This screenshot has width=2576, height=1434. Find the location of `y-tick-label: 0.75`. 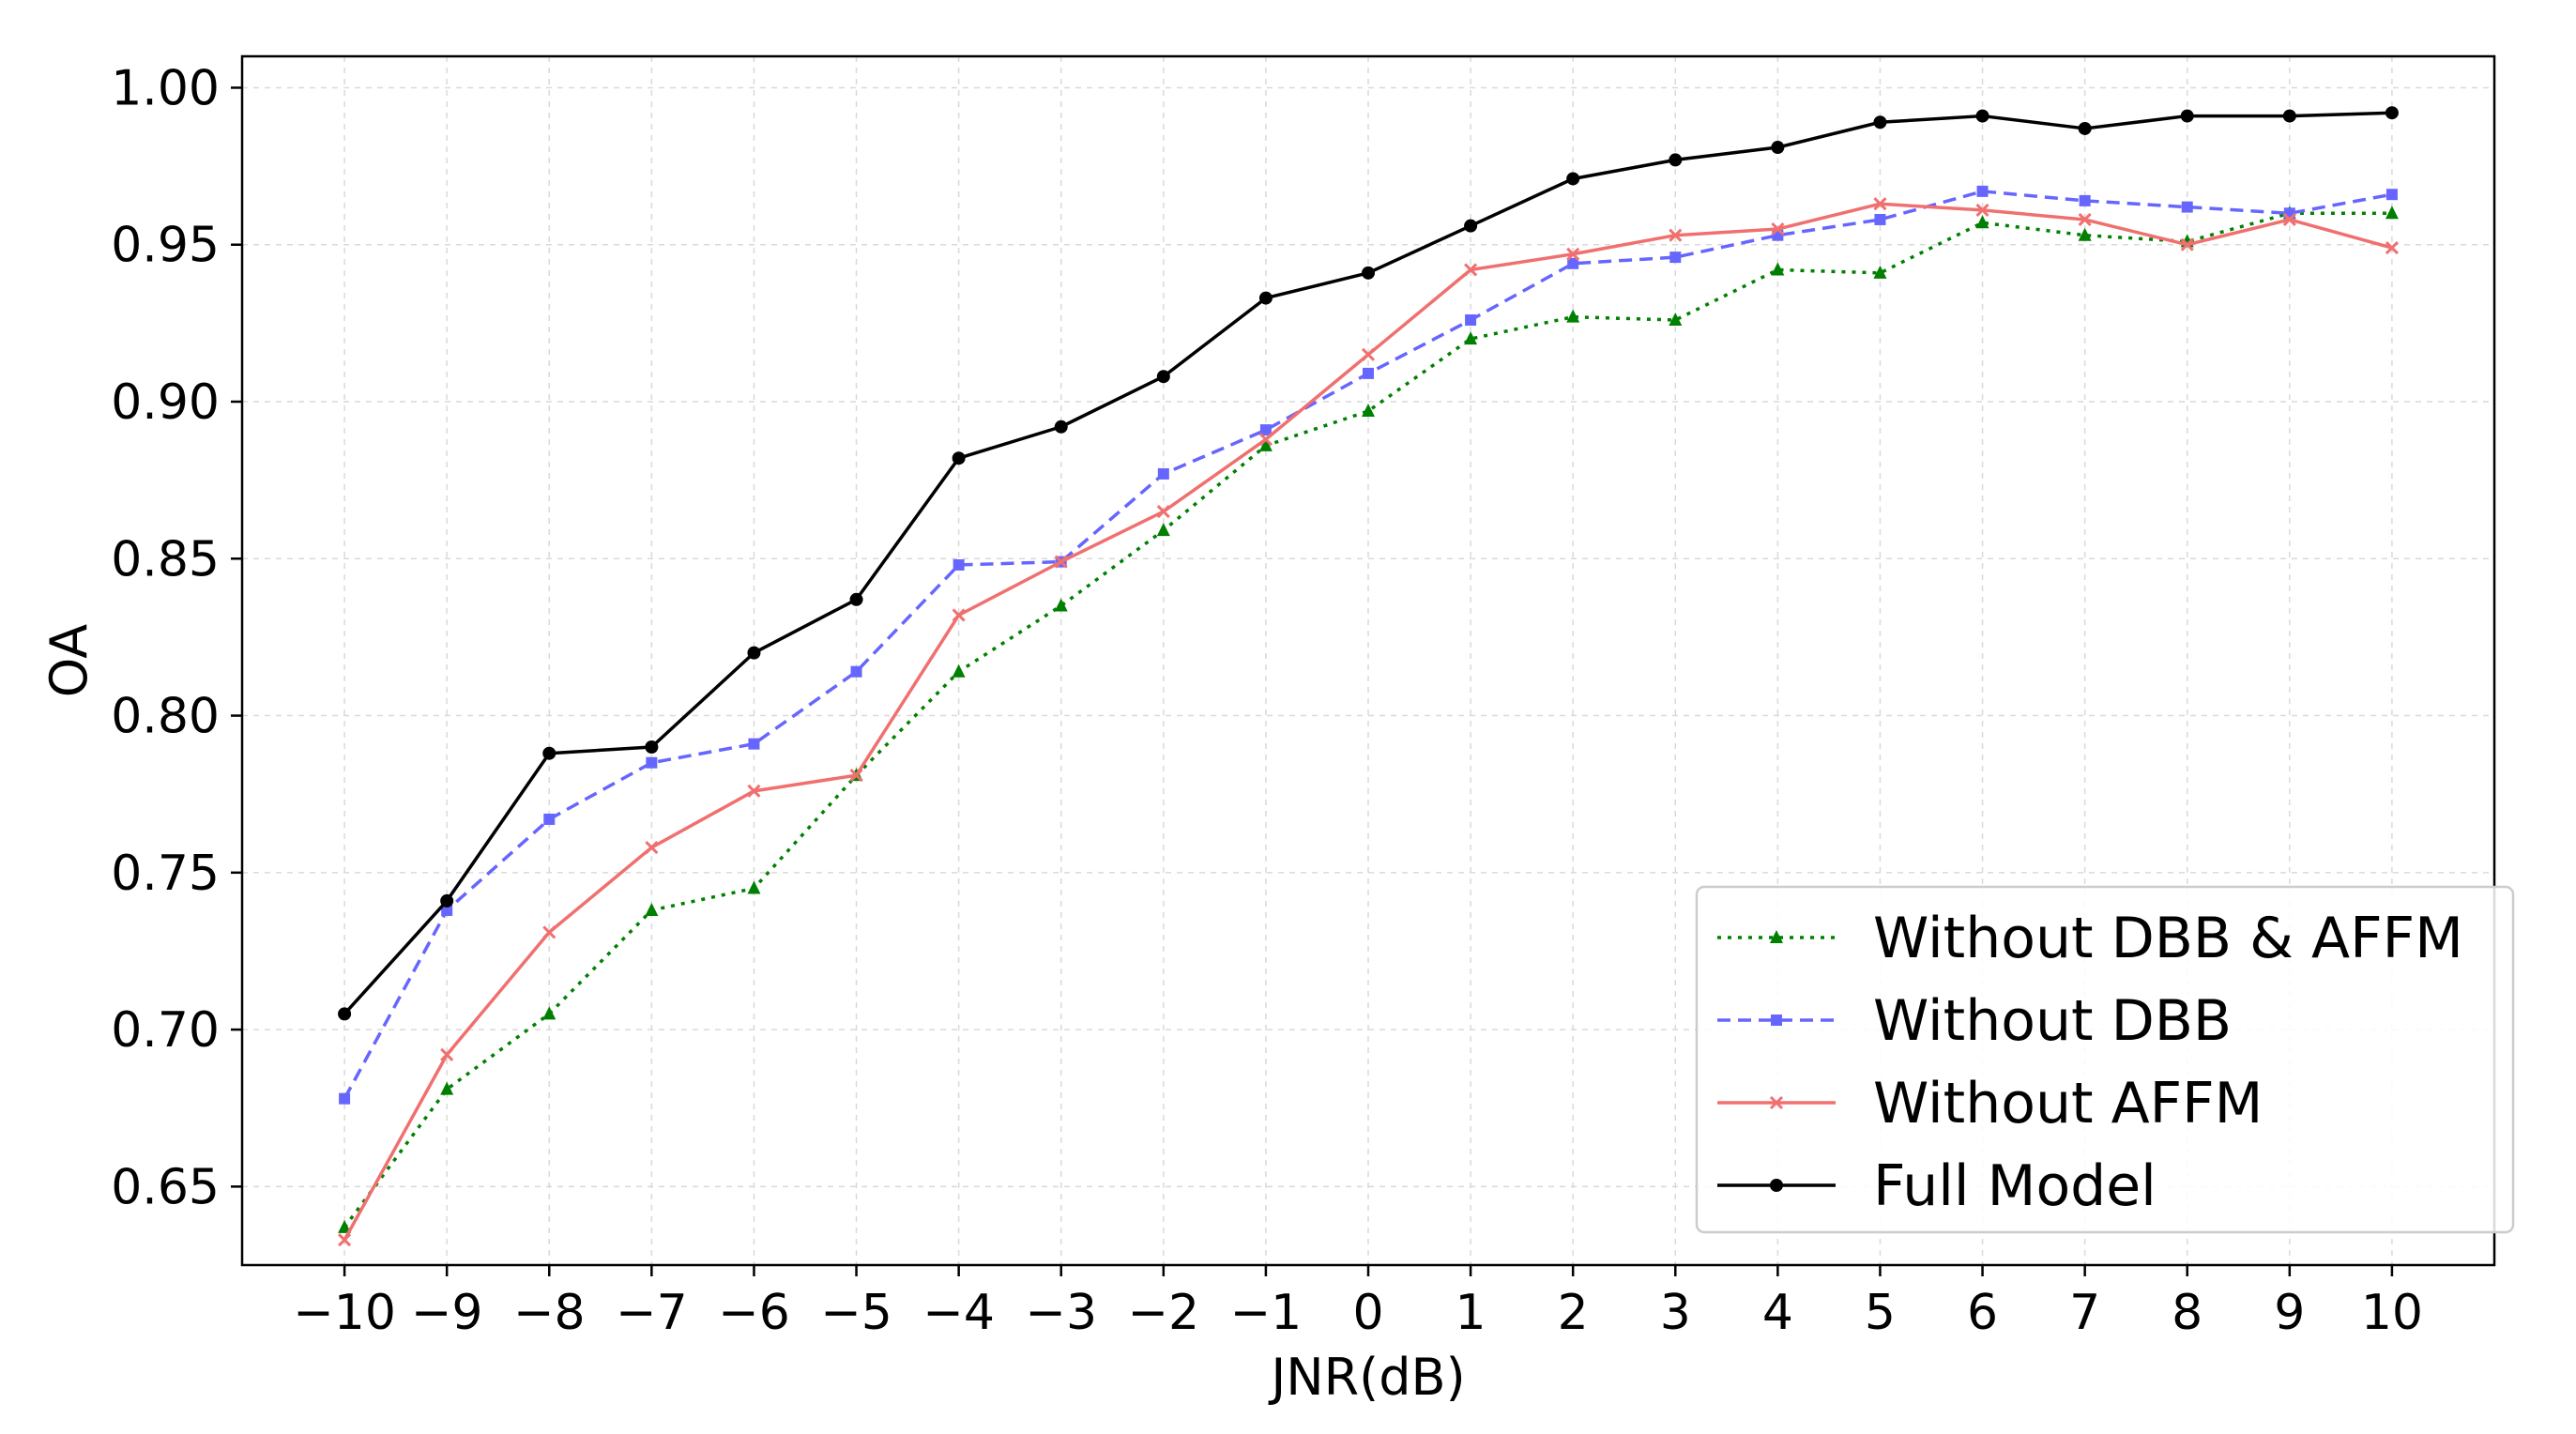

y-tick-label: 0.75 is located at coordinates (165, 874).